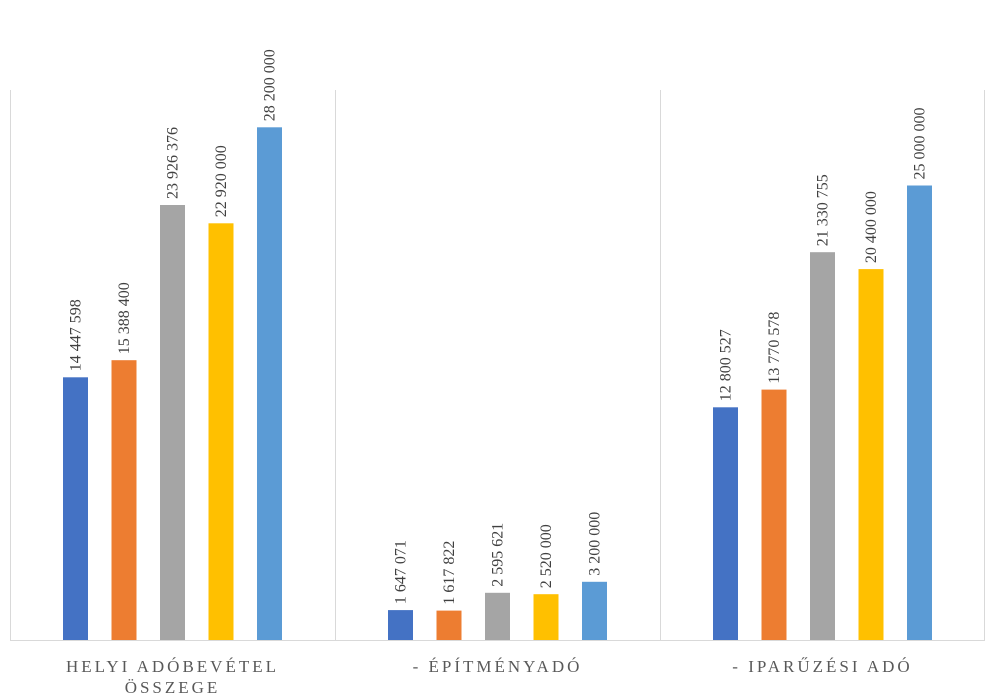 The height and width of the screenshot is (697, 985). Describe the element at coordinates (401, 572) in the screenshot. I see `data-label: 1 647 071` at that location.